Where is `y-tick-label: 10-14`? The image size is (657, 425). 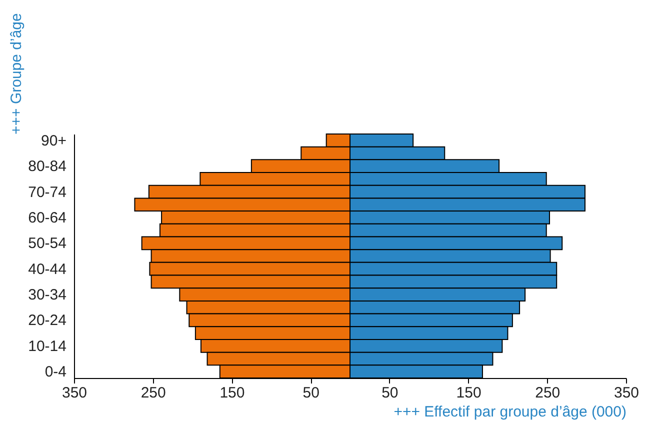
y-tick-label: 10-14 is located at coordinates (47, 346).